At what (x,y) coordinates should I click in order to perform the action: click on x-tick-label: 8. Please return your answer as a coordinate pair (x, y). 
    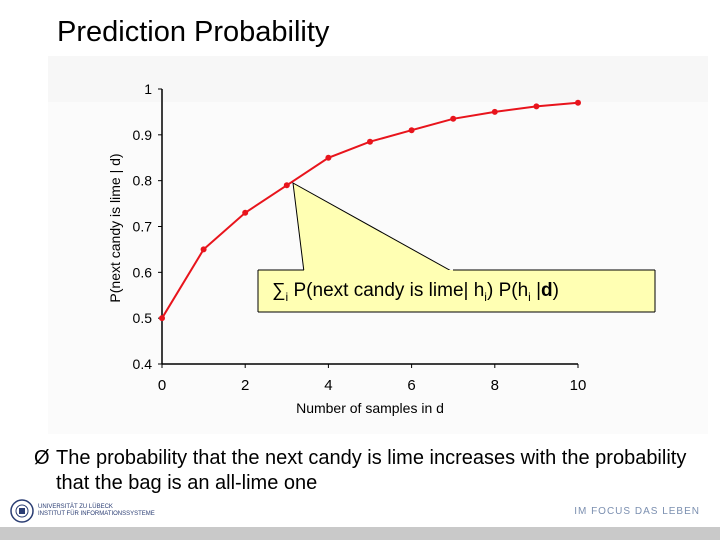
    Looking at the image, I should click on (495, 385).